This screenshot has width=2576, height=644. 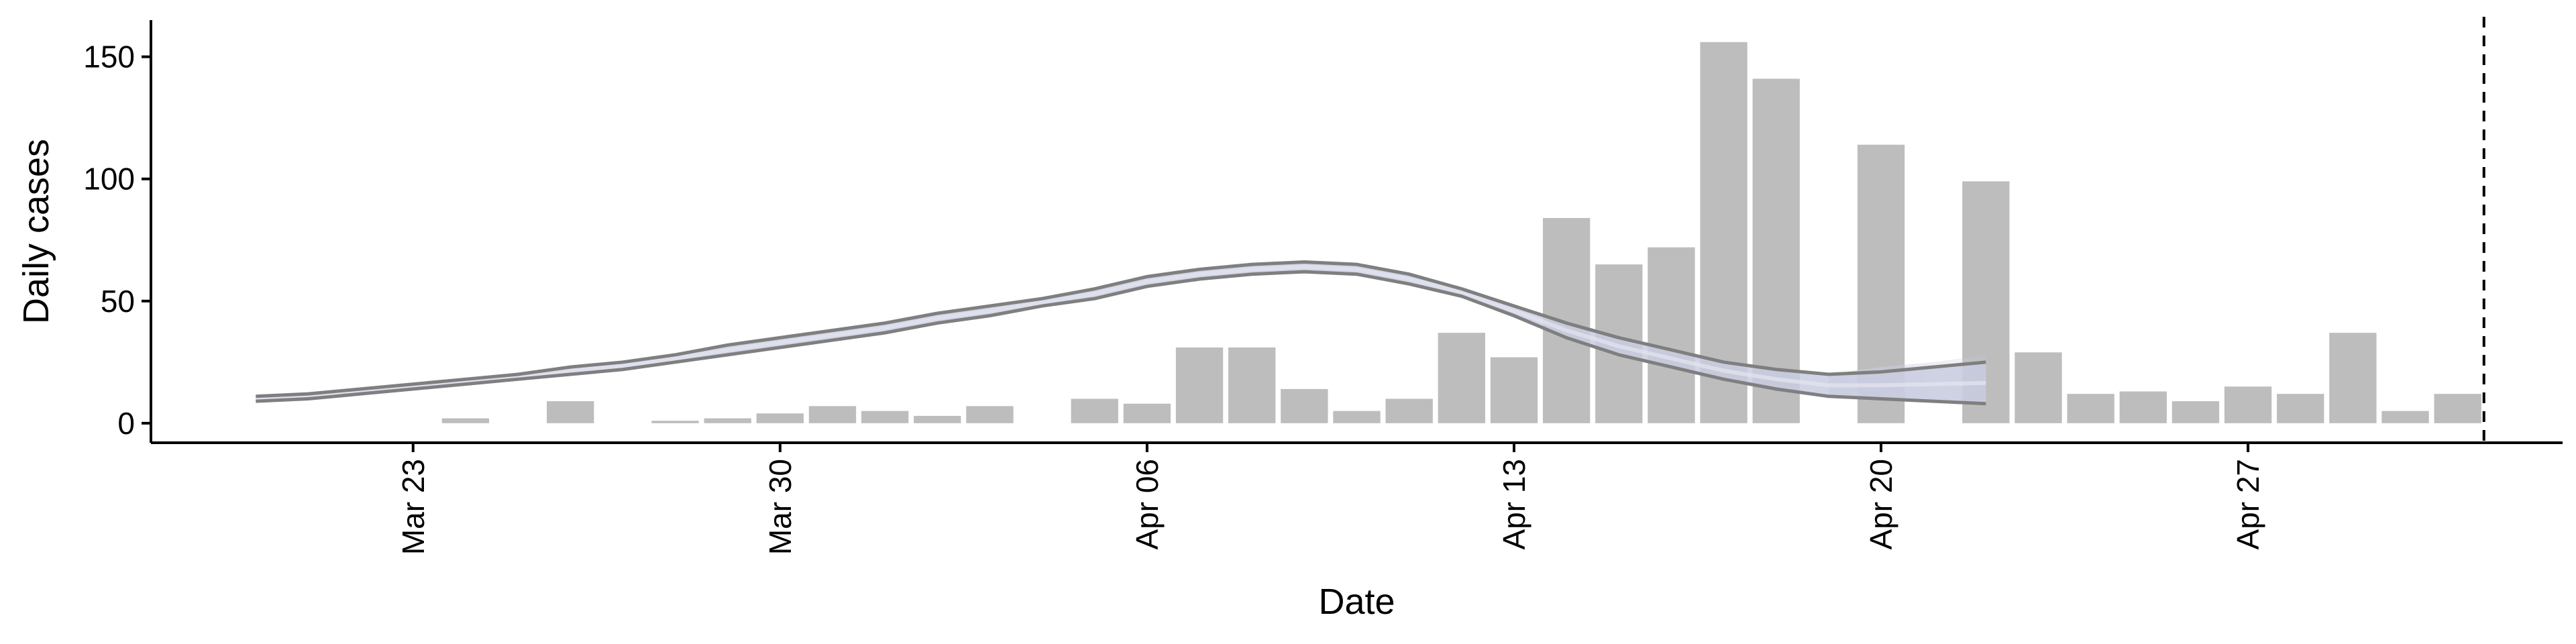 I want to click on x-axis-title: Date, so click(x=1356, y=602).